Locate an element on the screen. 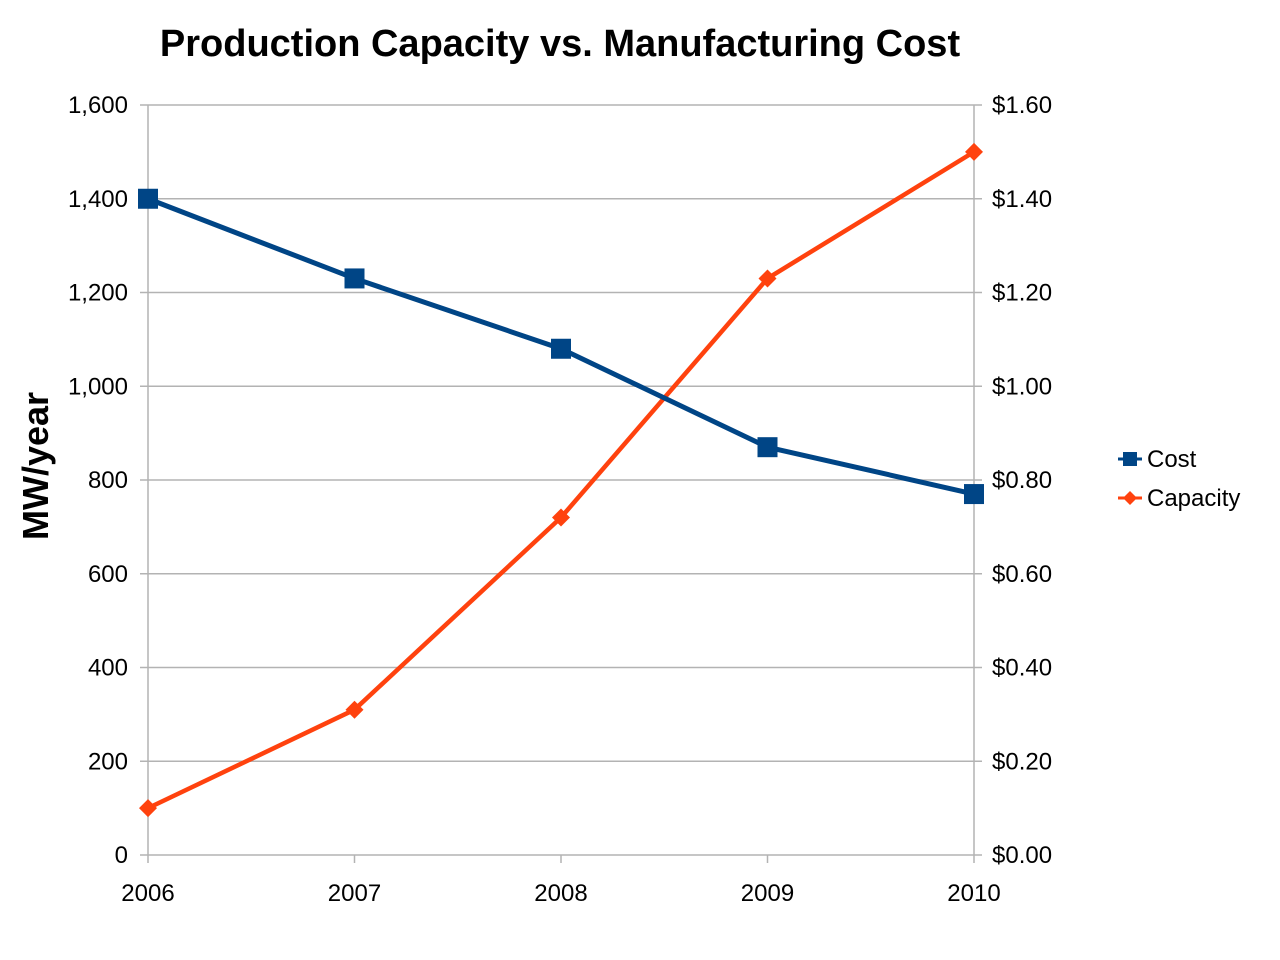  legend-label-cost: Cost is located at coordinates (1172, 459).